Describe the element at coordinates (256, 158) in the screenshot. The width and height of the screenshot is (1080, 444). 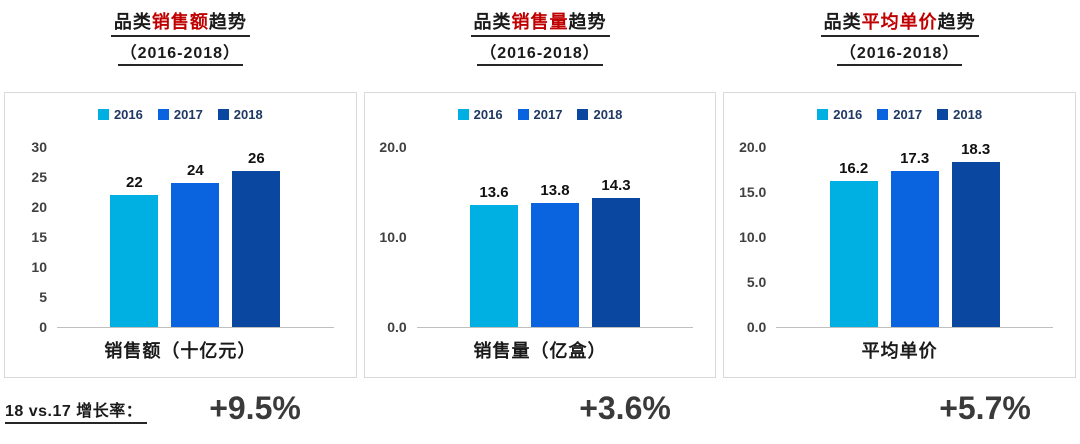
I see `bar-value-label: 26` at that location.